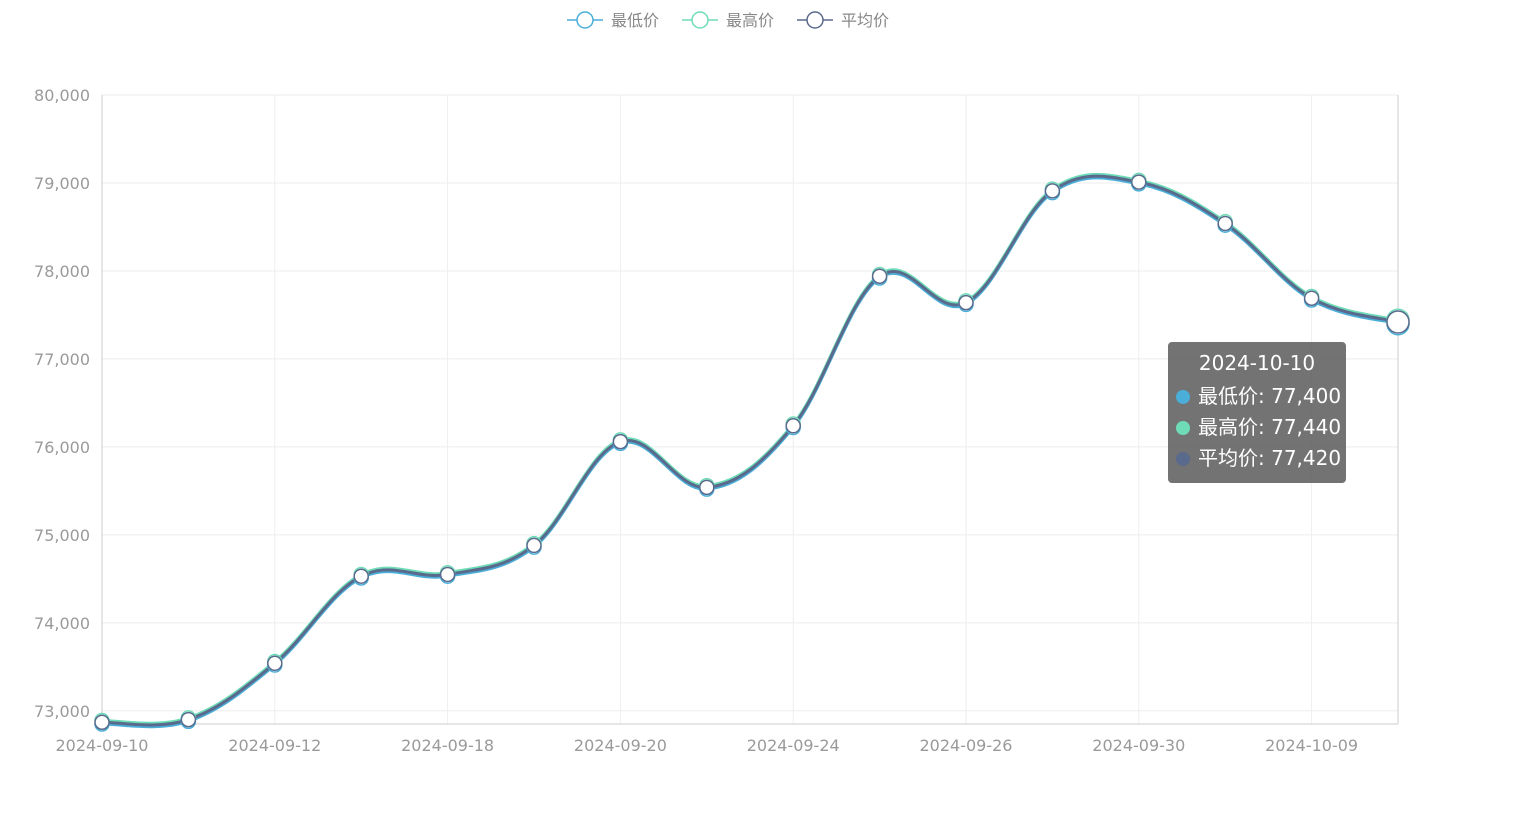  Describe the element at coordinates (62, 535) in the screenshot. I see `y-tick-label-2: 75,000` at that location.